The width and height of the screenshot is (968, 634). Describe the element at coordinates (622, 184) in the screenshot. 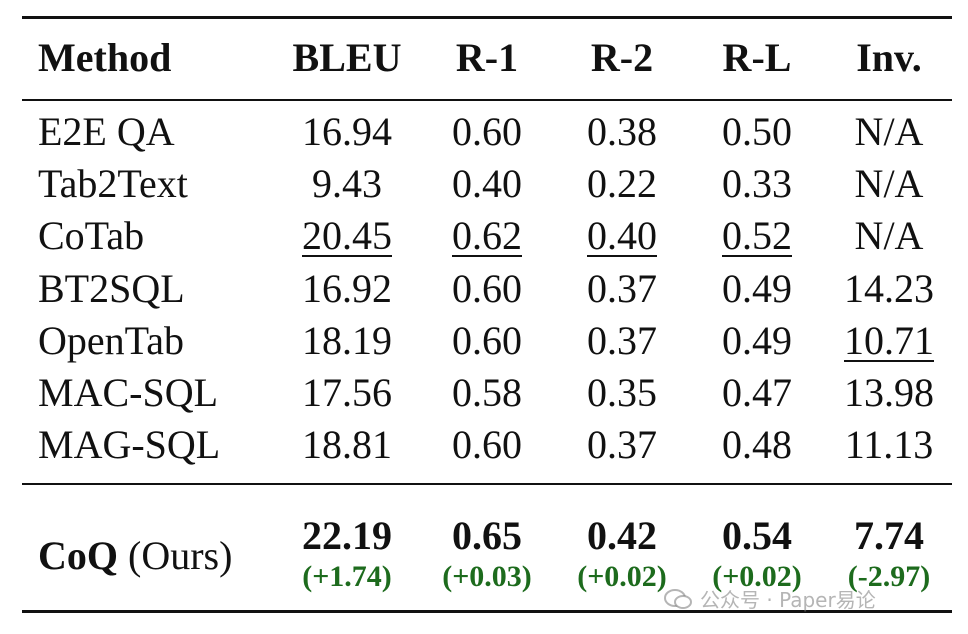

I see `value-cell: 0.22` at that location.